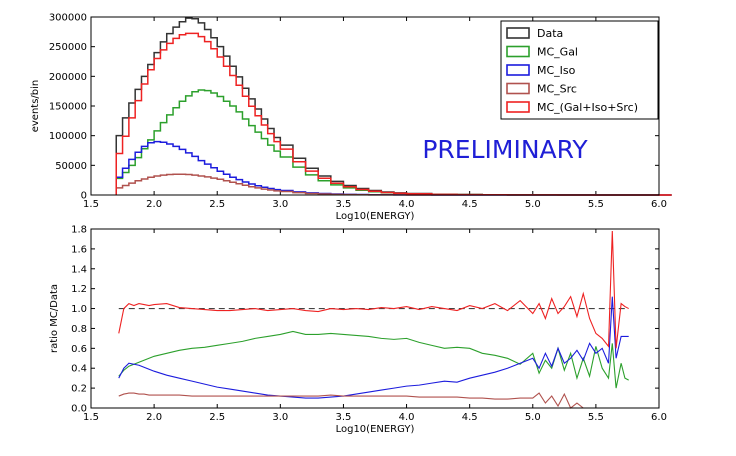 Image resolution: width=736 pixels, height=456 pixels. I want to click on x-tick-label: 2.0, so click(154, 204).